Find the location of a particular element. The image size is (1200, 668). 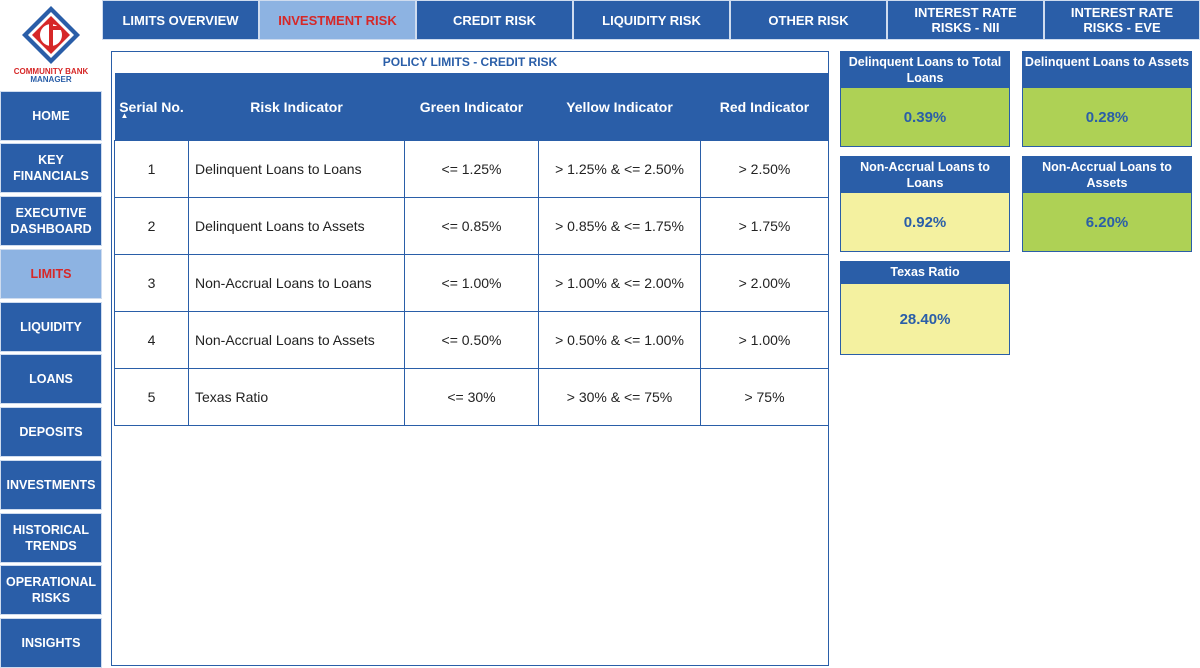

sidebar-item-historical-trends: HISTORICAL TRENDS is located at coordinates (51, 538).